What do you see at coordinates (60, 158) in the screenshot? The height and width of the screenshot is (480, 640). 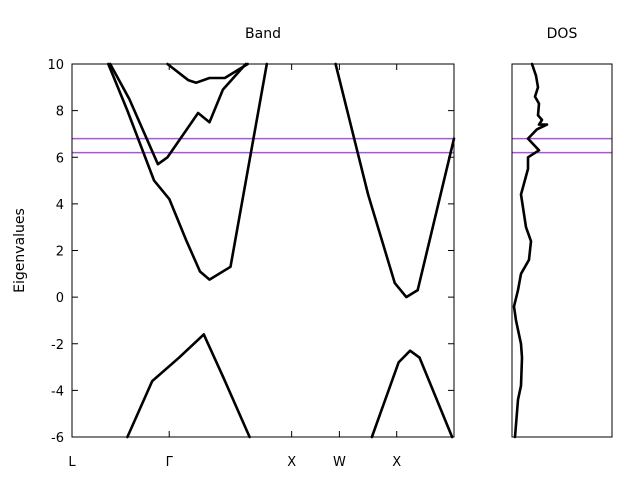 I see `y-tick-label: 6` at bounding box center [60, 158].